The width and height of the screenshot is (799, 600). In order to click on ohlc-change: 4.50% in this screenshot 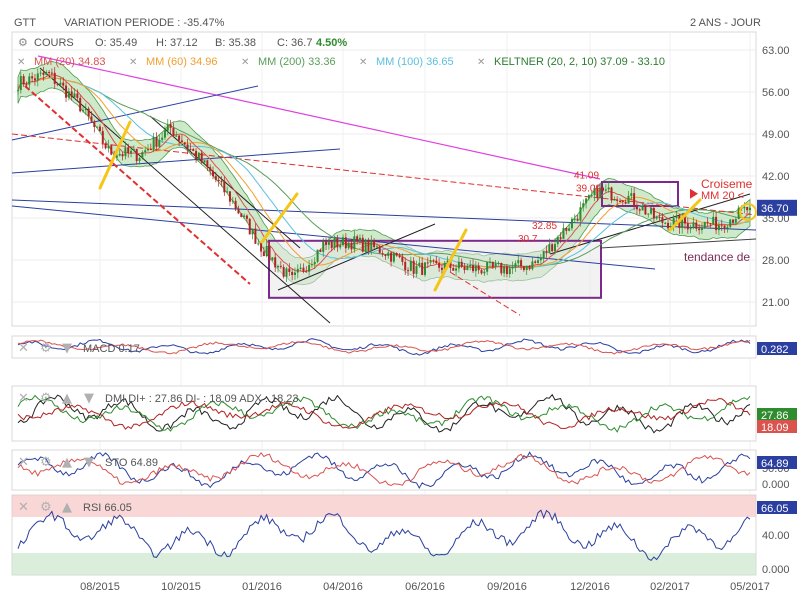, I will do `click(331, 43)`.